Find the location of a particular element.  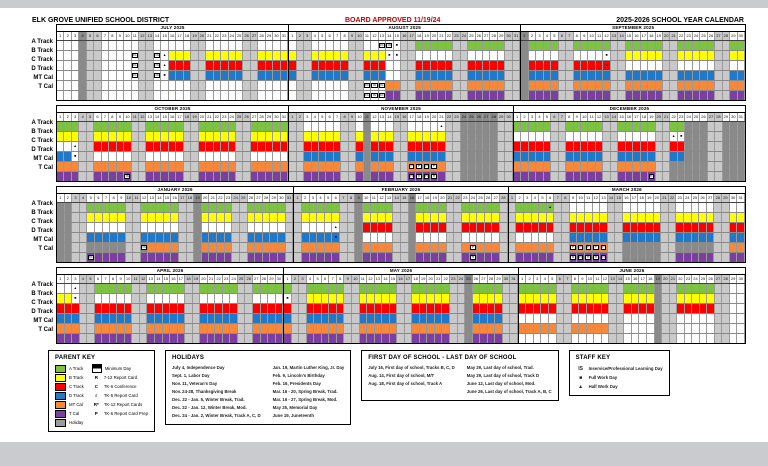

day-number: 17 is located at coordinates (180, 36).